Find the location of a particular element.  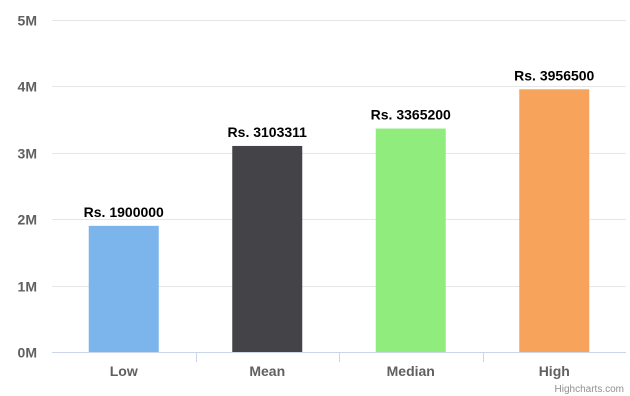

x-tick-label: High is located at coordinates (554, 371).